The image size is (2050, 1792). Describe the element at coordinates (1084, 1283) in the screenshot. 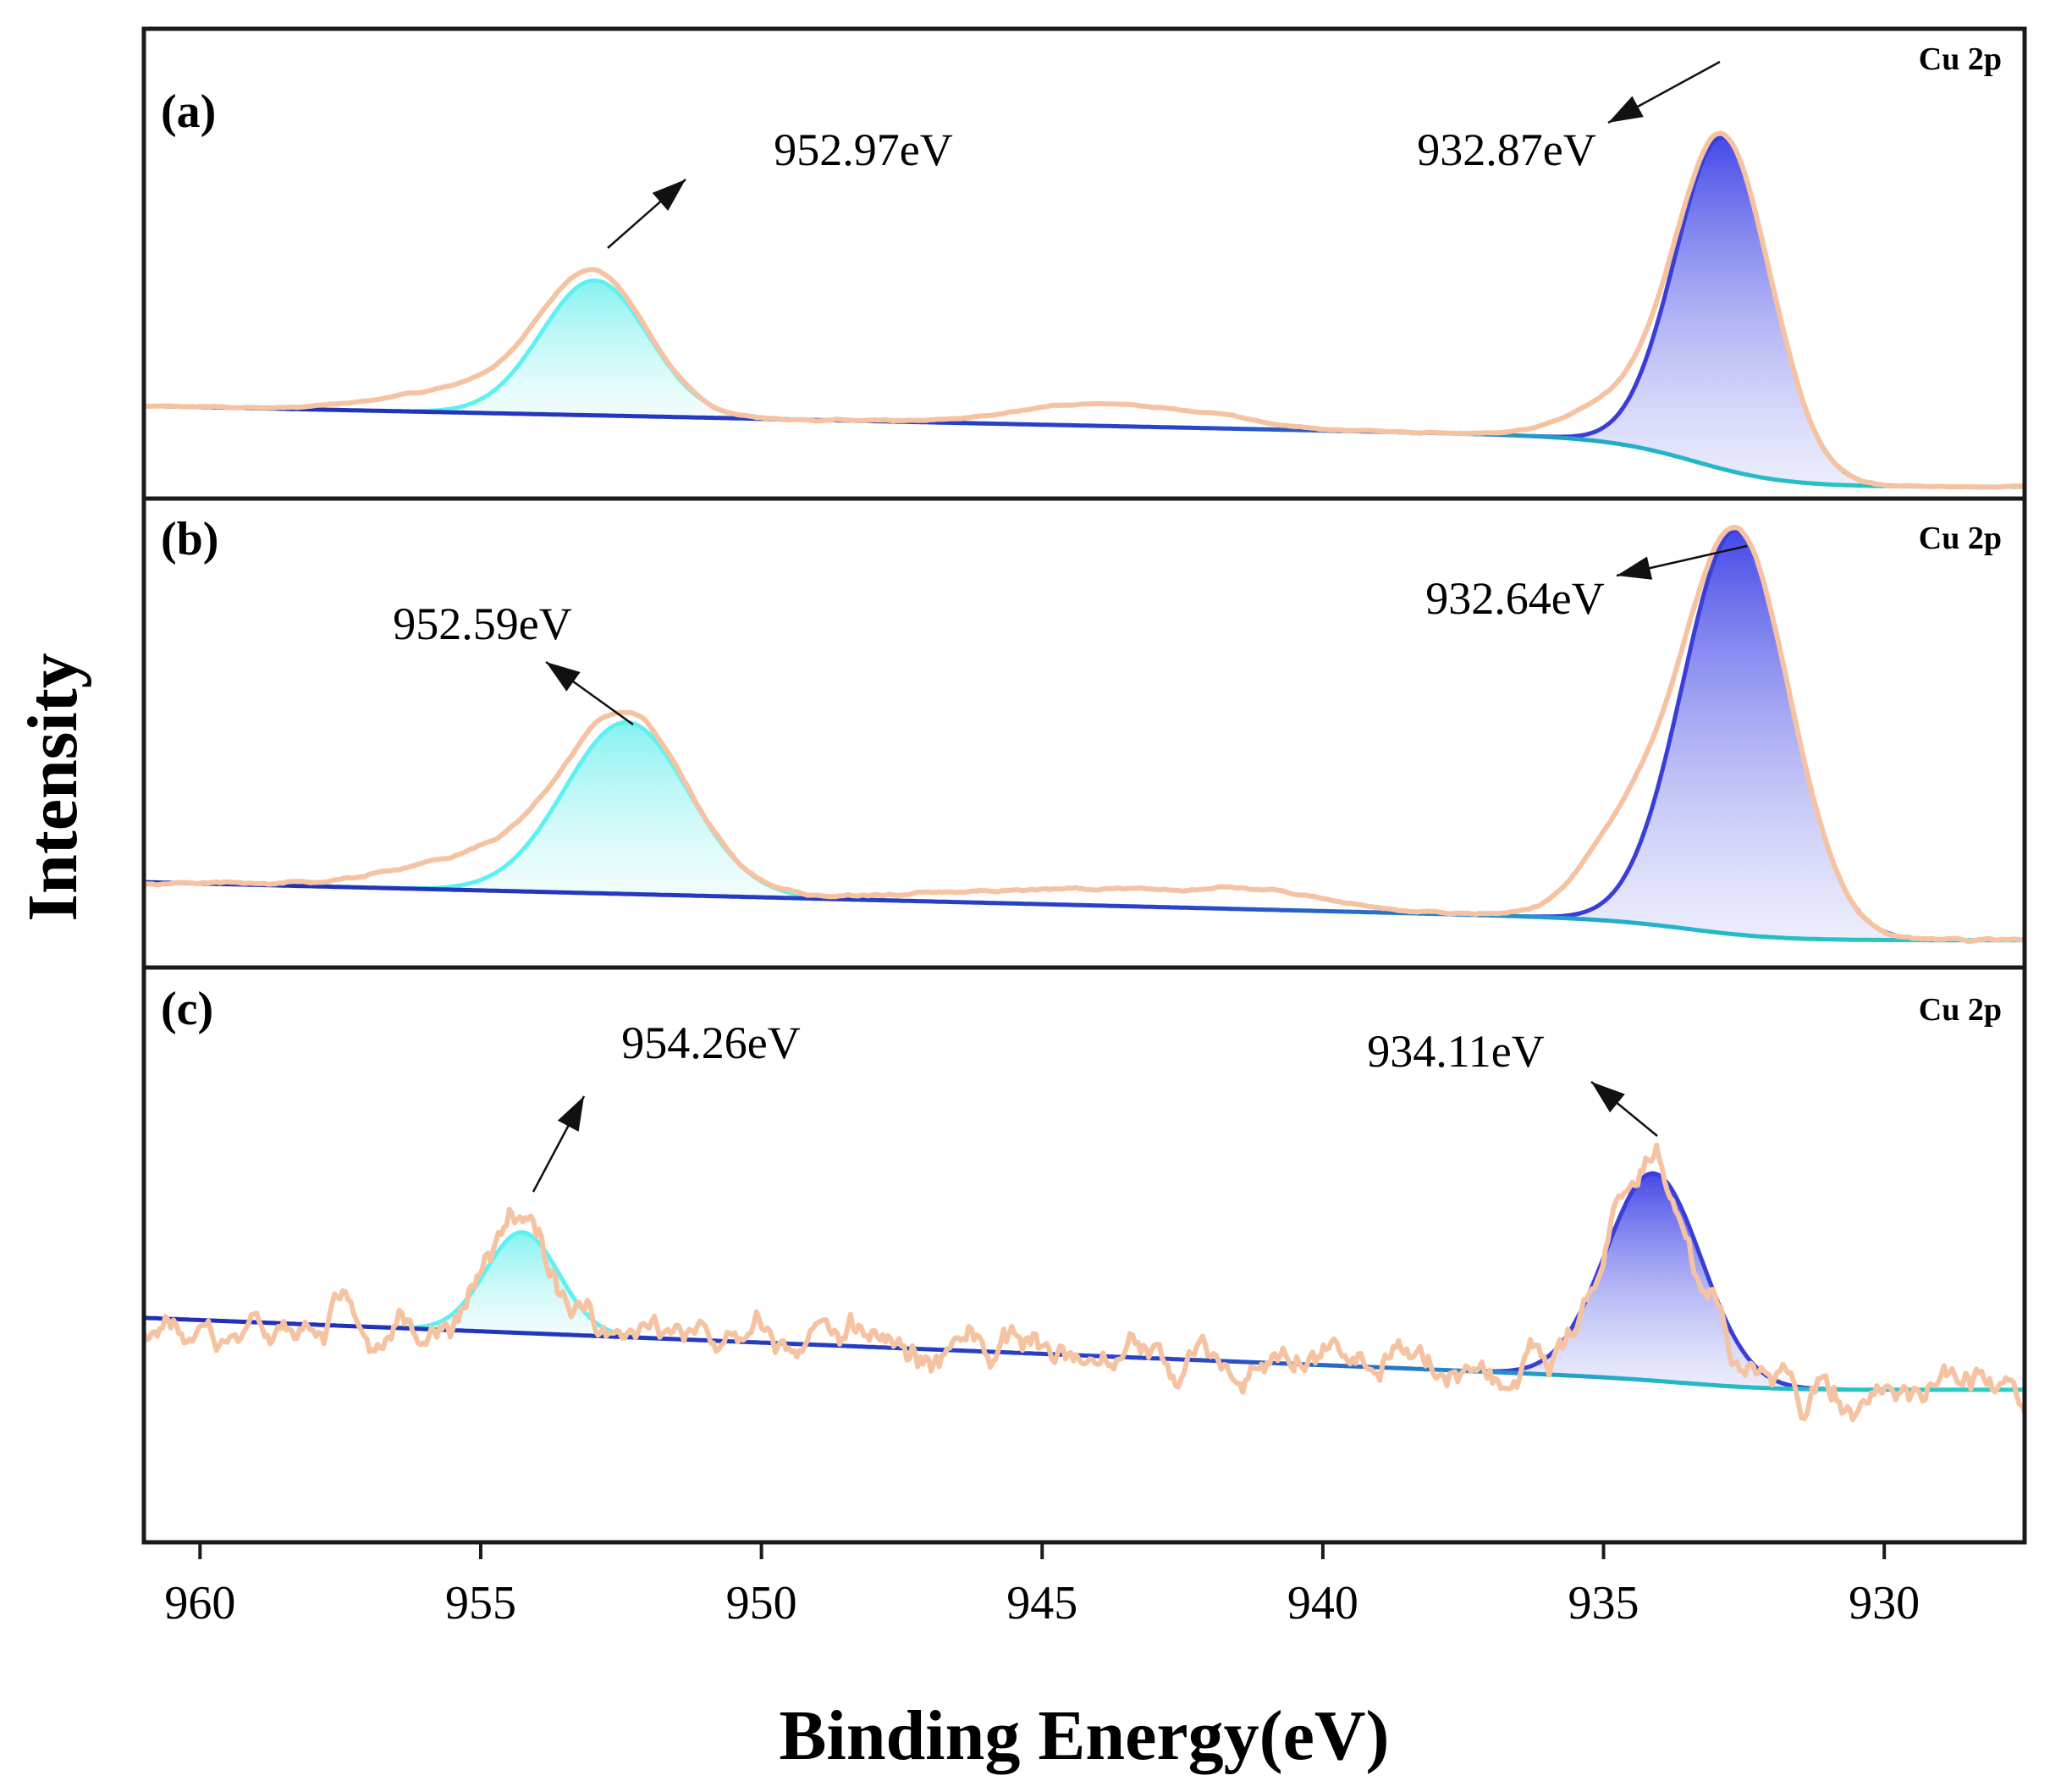

I see `raw-spectrum` at that location.